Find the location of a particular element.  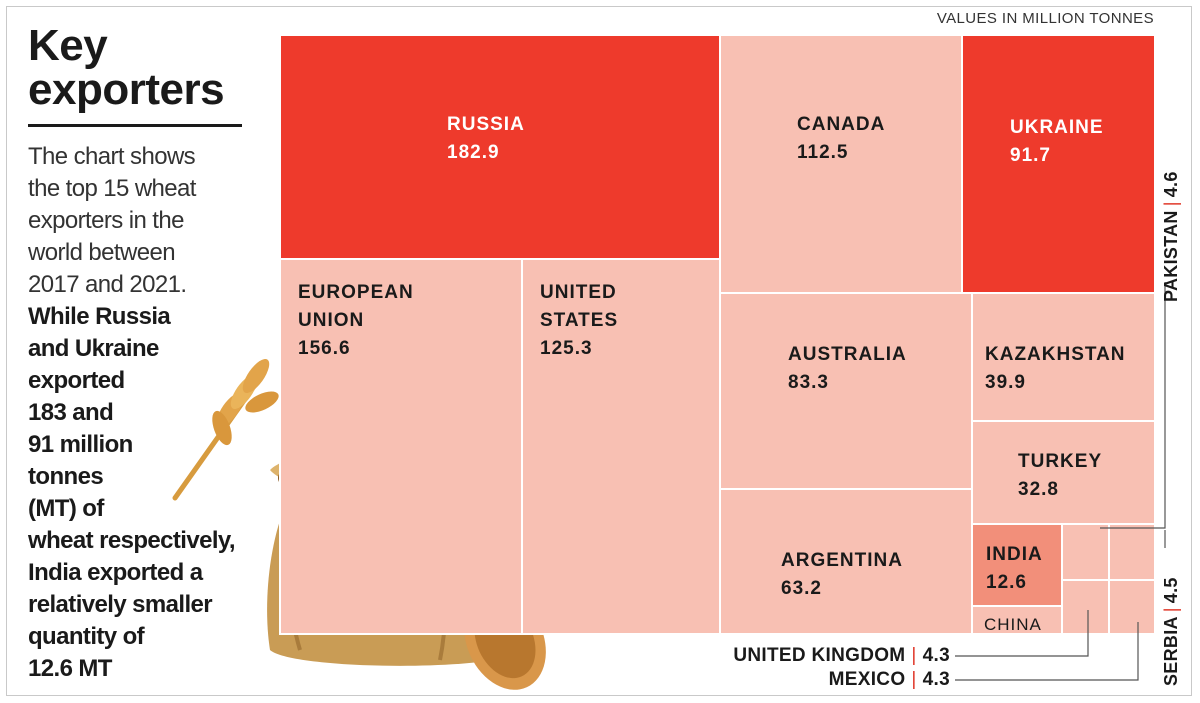

tile-india is located at coordinates (1017, 565).